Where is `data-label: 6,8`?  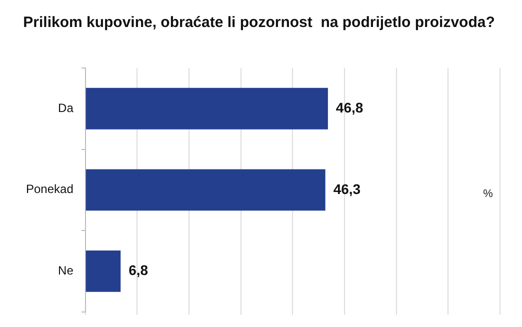
data-label: 6,8 is located at coordinates (138, 270).